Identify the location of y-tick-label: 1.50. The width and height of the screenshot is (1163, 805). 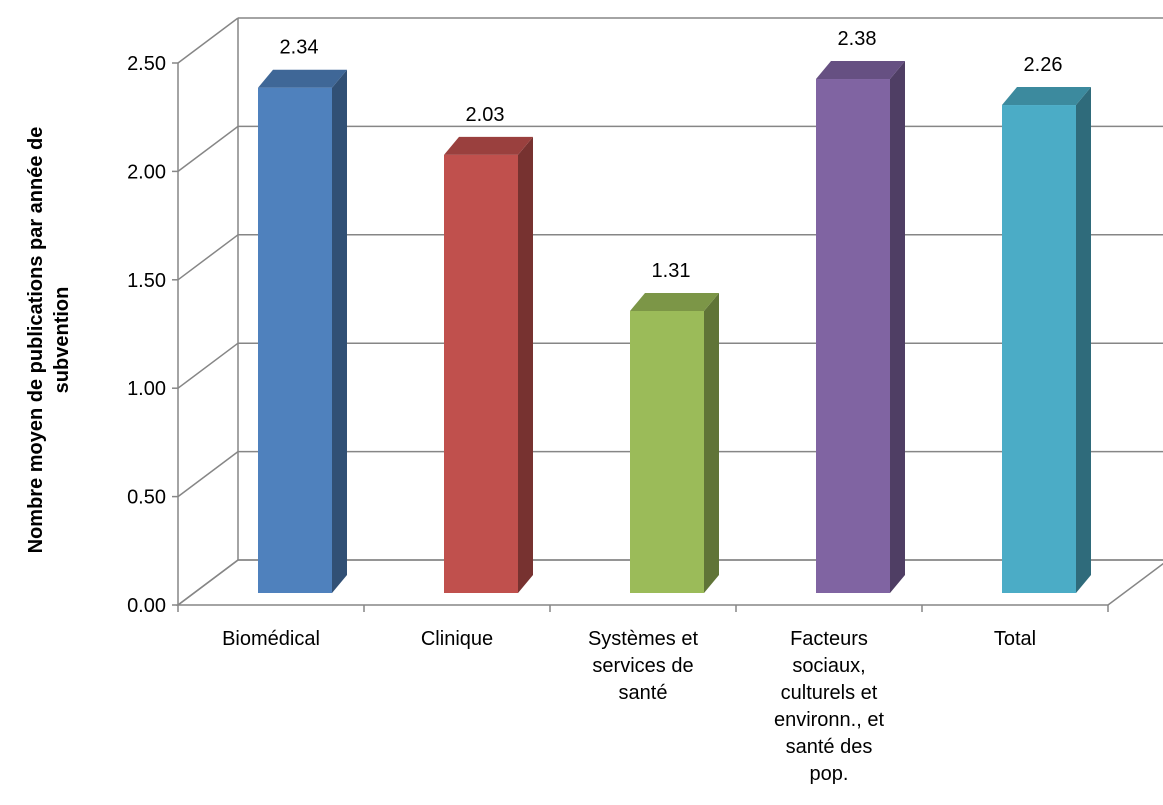
(146, 281).